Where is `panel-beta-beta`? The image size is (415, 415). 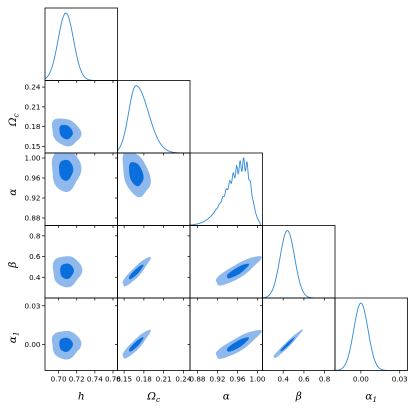
panel-beta-beta is located at coordinates (298, 264).